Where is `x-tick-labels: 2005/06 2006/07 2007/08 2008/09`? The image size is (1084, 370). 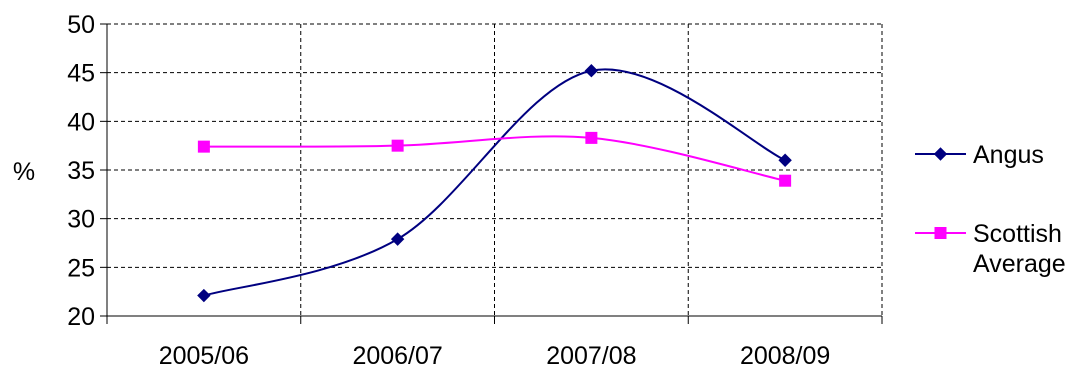 x-tick-labels: 2005/06 2006/07 2007/08 2008/09 is located at coordinates (495, 356).